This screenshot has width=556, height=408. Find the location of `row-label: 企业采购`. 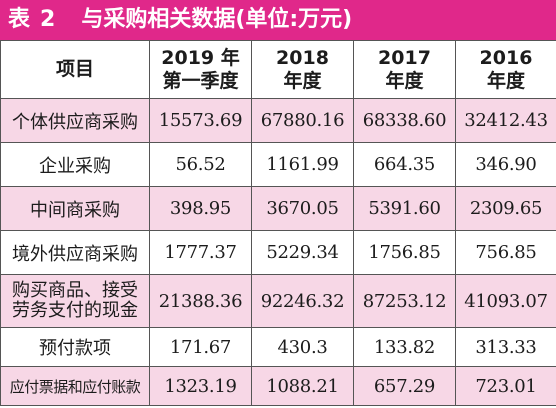

row-label: 企业采购 is located at coordinates (75, 164).